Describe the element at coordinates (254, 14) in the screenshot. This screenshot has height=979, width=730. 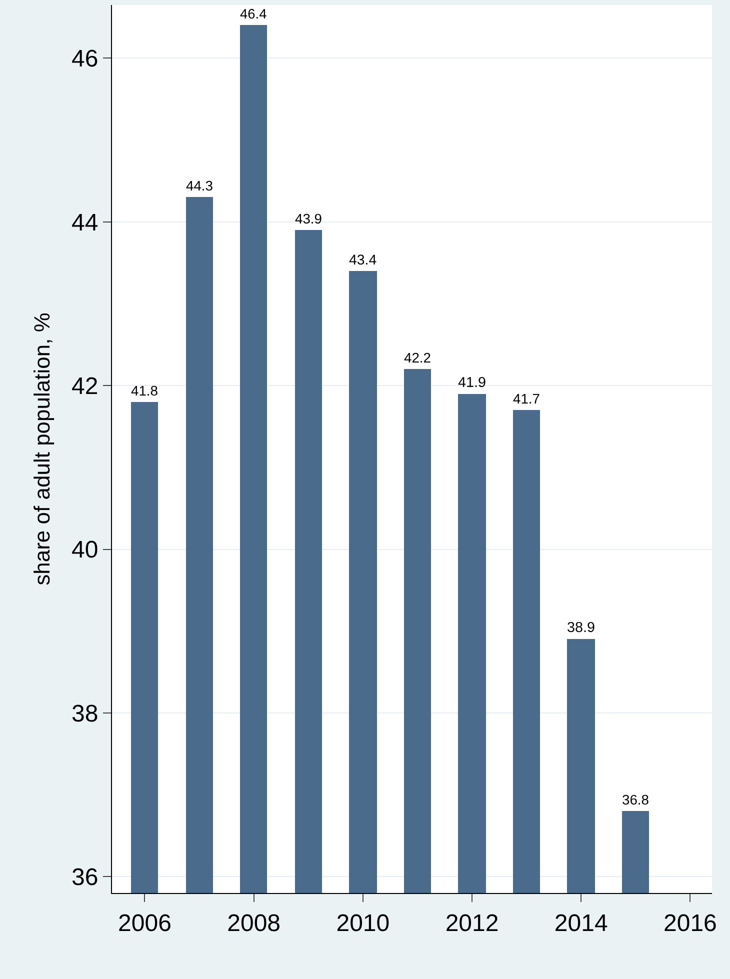
I see `data-label: 46.4` at that location.